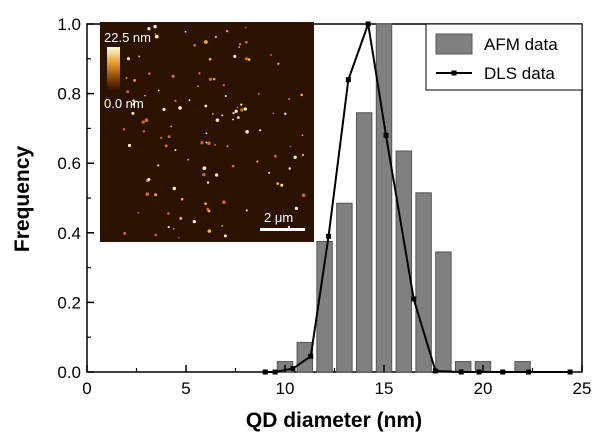  What do you see at coordinates (113, 69) in the screenshot?
I see `color-scale-bar` at bounding box center [113, 69].